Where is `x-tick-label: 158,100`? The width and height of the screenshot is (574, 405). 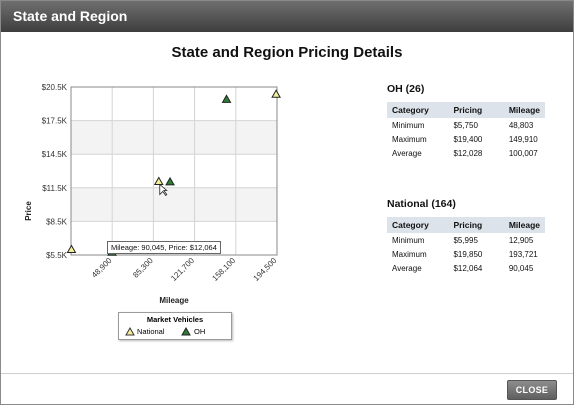 x-tick-label: 158,100 is located at coordinates (223, 269).